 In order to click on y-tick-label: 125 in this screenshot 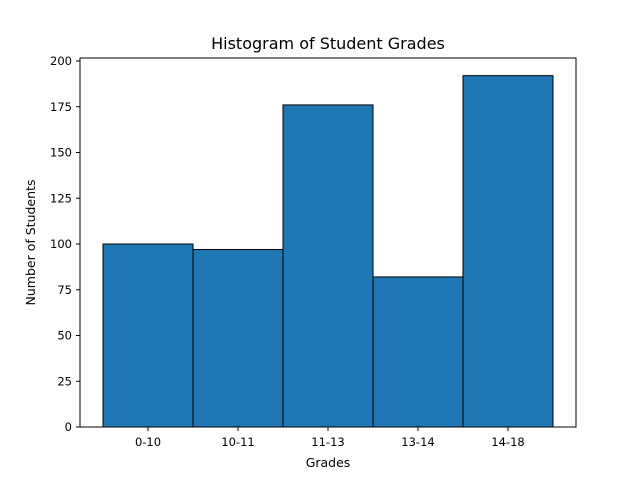, I will do `click(61, 198)`.